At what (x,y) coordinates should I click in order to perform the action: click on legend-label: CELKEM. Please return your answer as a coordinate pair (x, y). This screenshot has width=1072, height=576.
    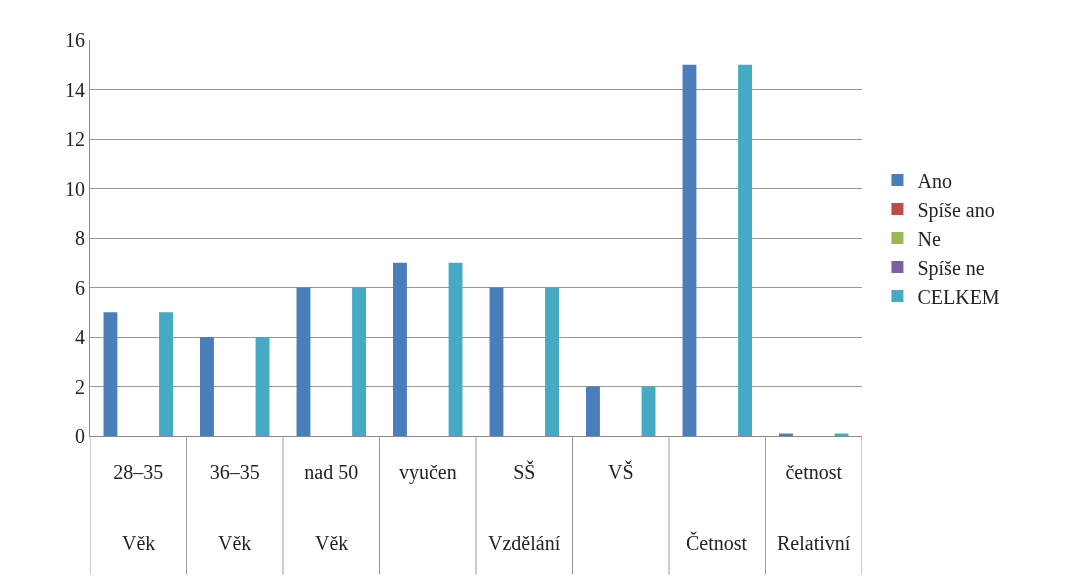
    Looking at the image, I should click on (958, 296).